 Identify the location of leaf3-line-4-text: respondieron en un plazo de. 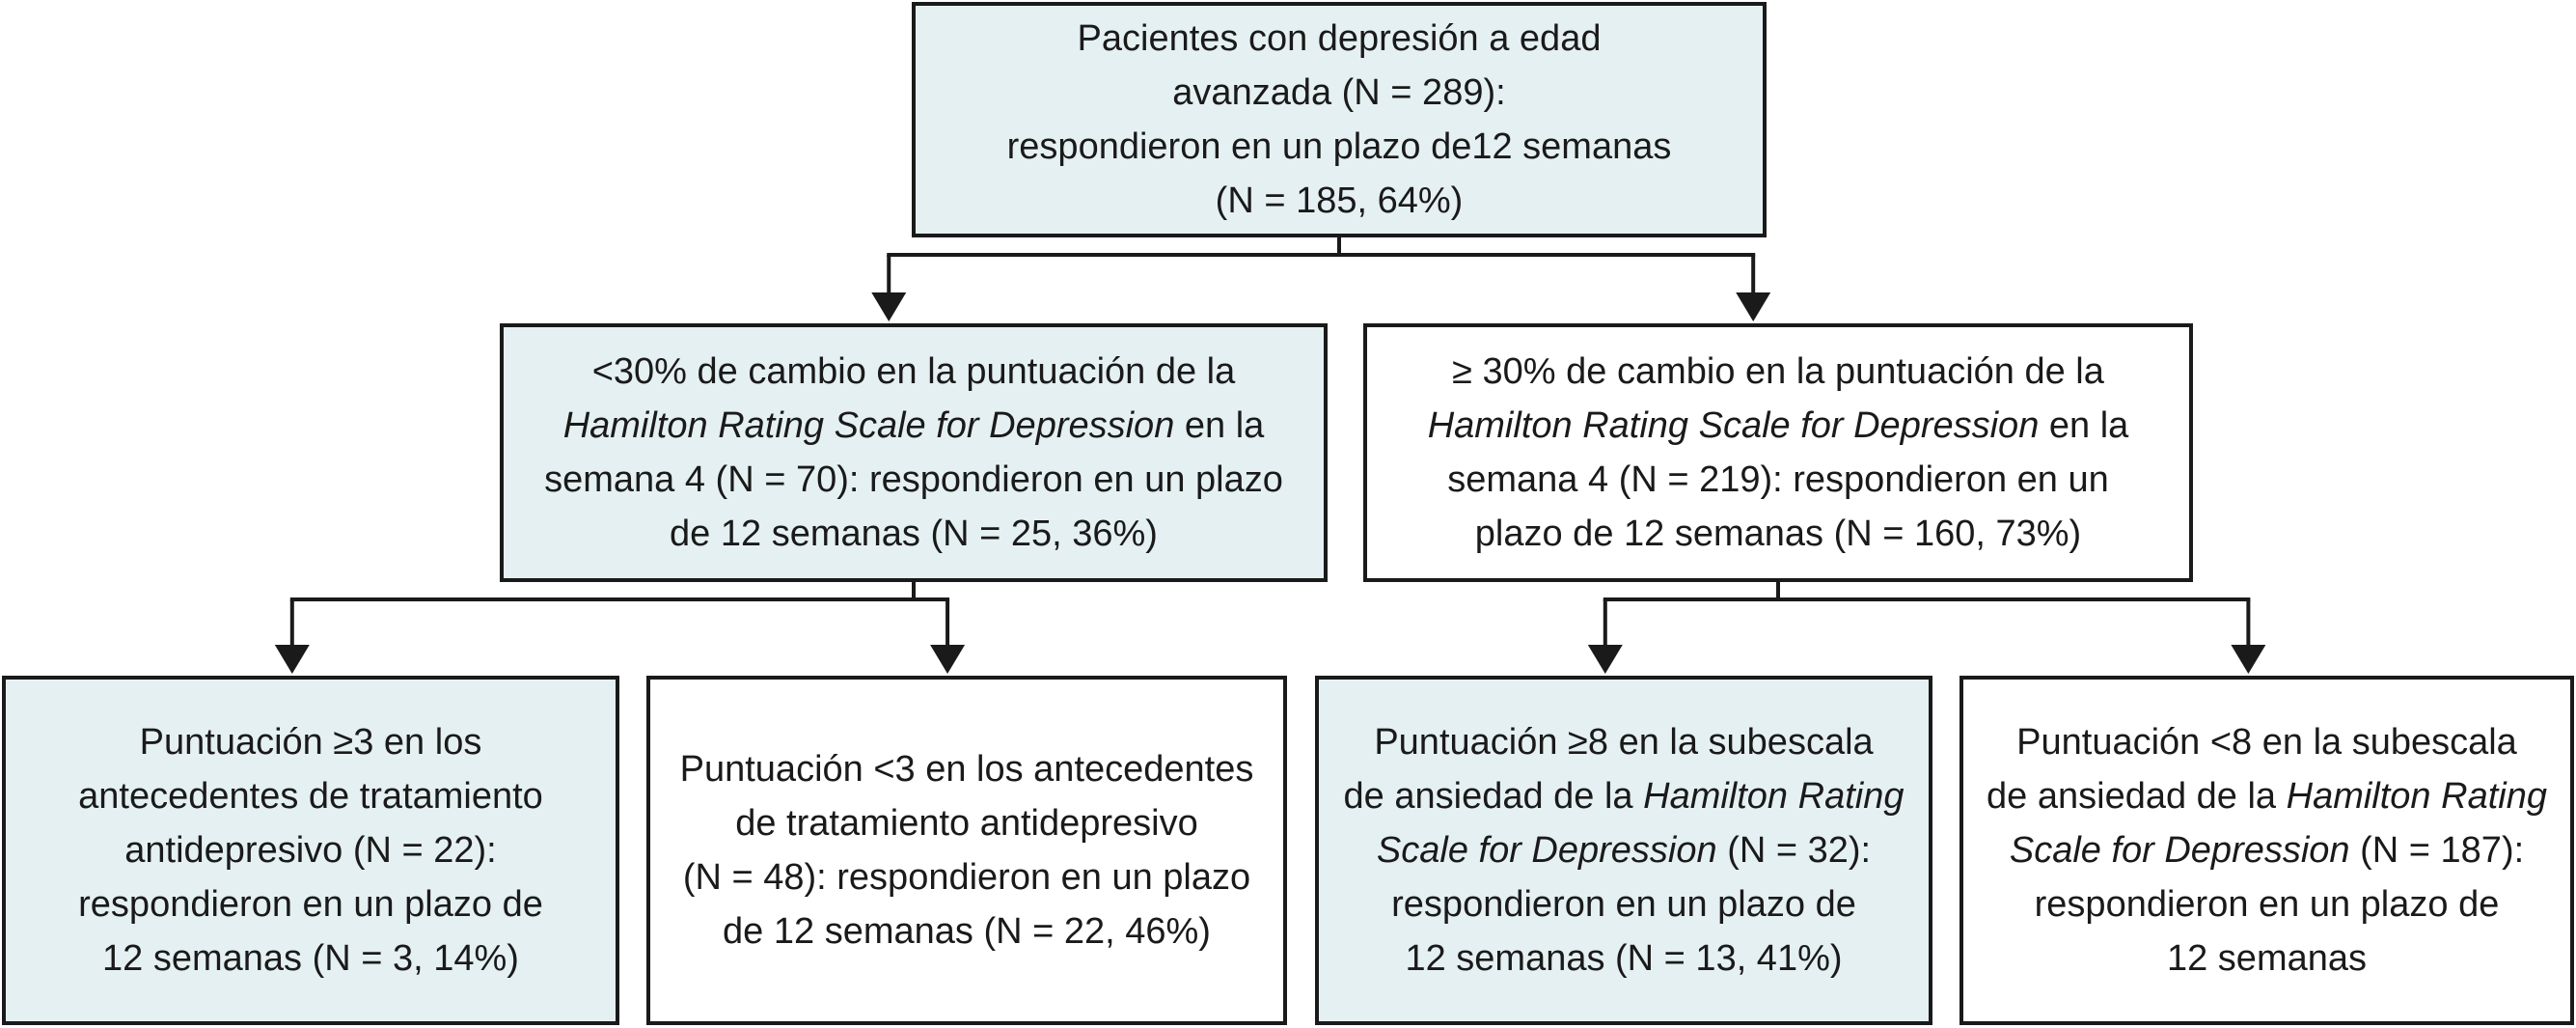
(1624, 905).